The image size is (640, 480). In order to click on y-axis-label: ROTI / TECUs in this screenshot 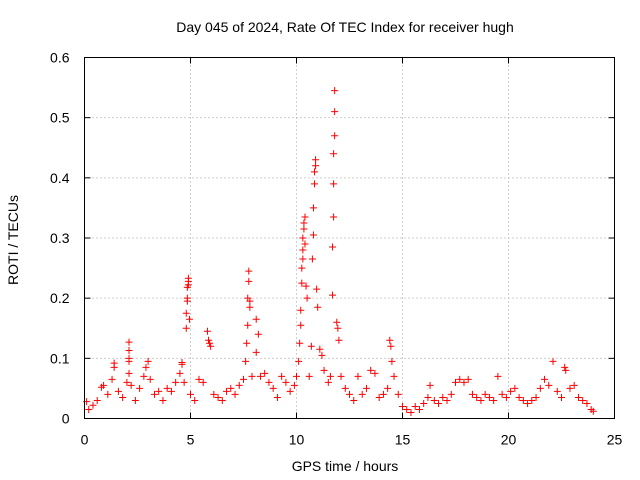, I will do `click(13, 240)`.